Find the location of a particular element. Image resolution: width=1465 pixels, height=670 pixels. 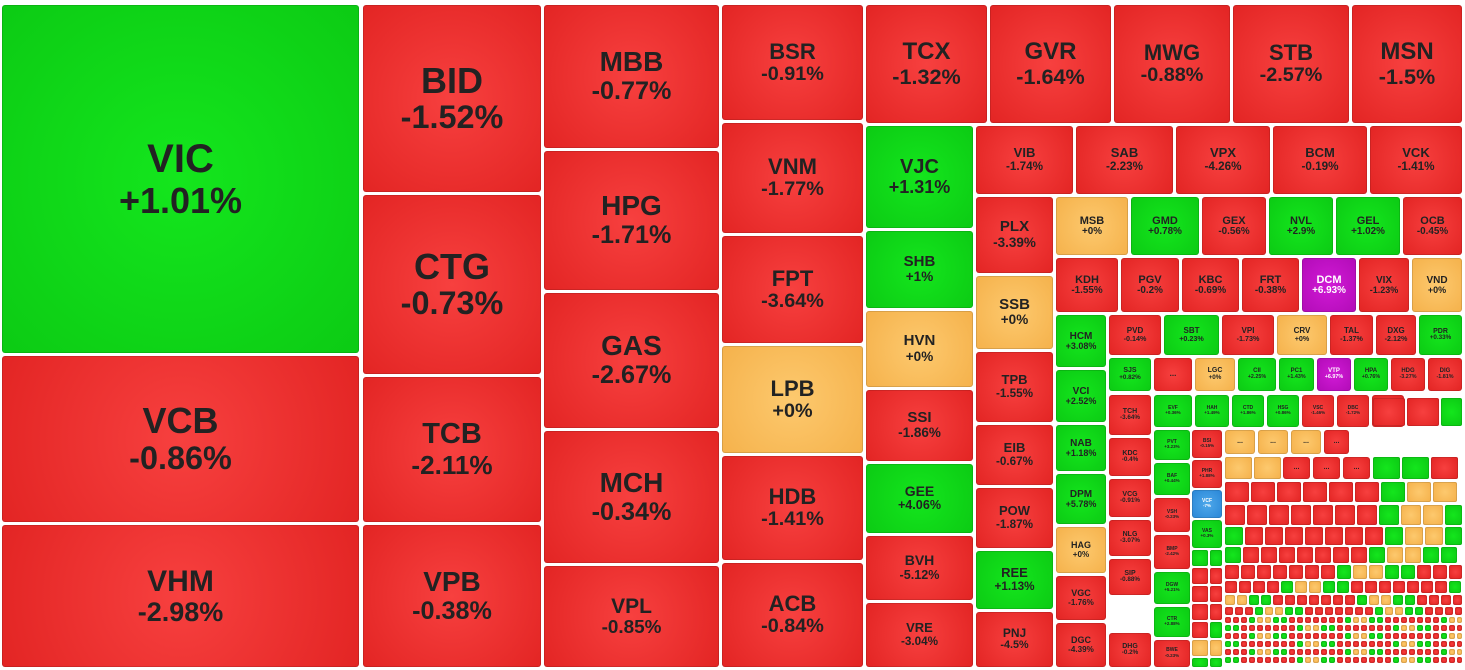

stock-tile: BSI -0.15% is located at coordinates (1207, 444).